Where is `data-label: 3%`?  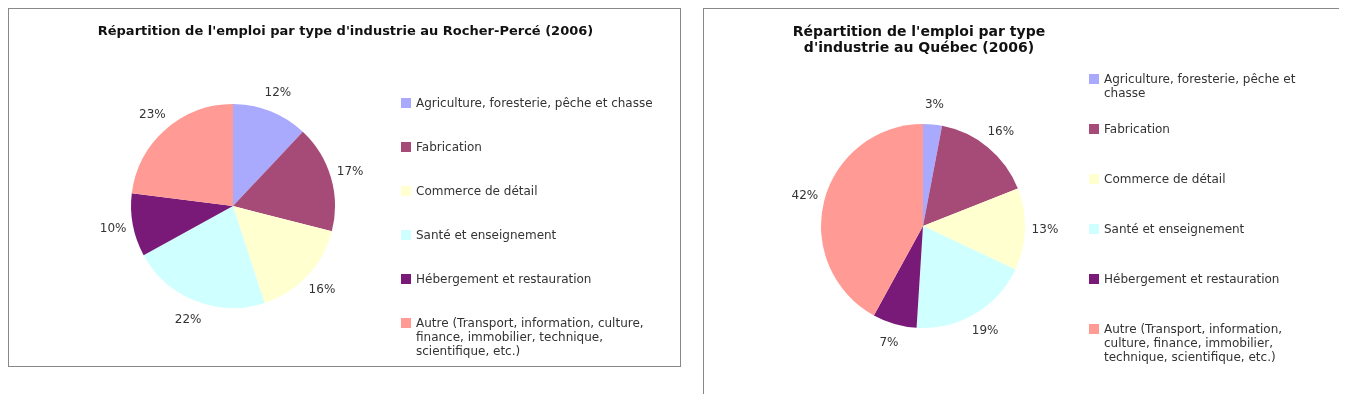
data-label: 3% is located at coordinates (934, 103).